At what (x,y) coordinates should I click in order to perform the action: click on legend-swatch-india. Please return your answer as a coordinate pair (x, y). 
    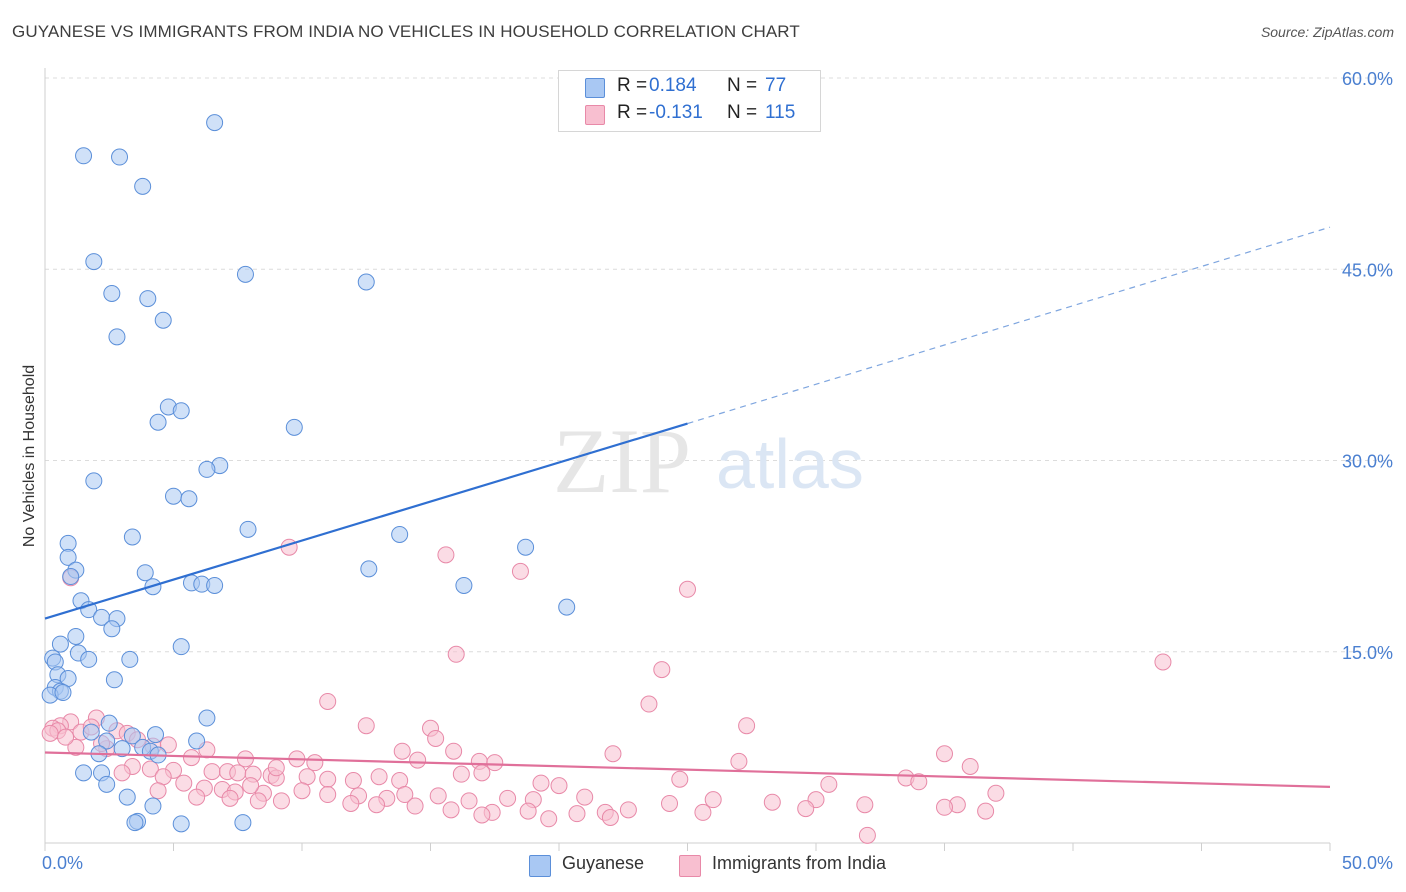
    Looking at the image, I should click on (690, 866).